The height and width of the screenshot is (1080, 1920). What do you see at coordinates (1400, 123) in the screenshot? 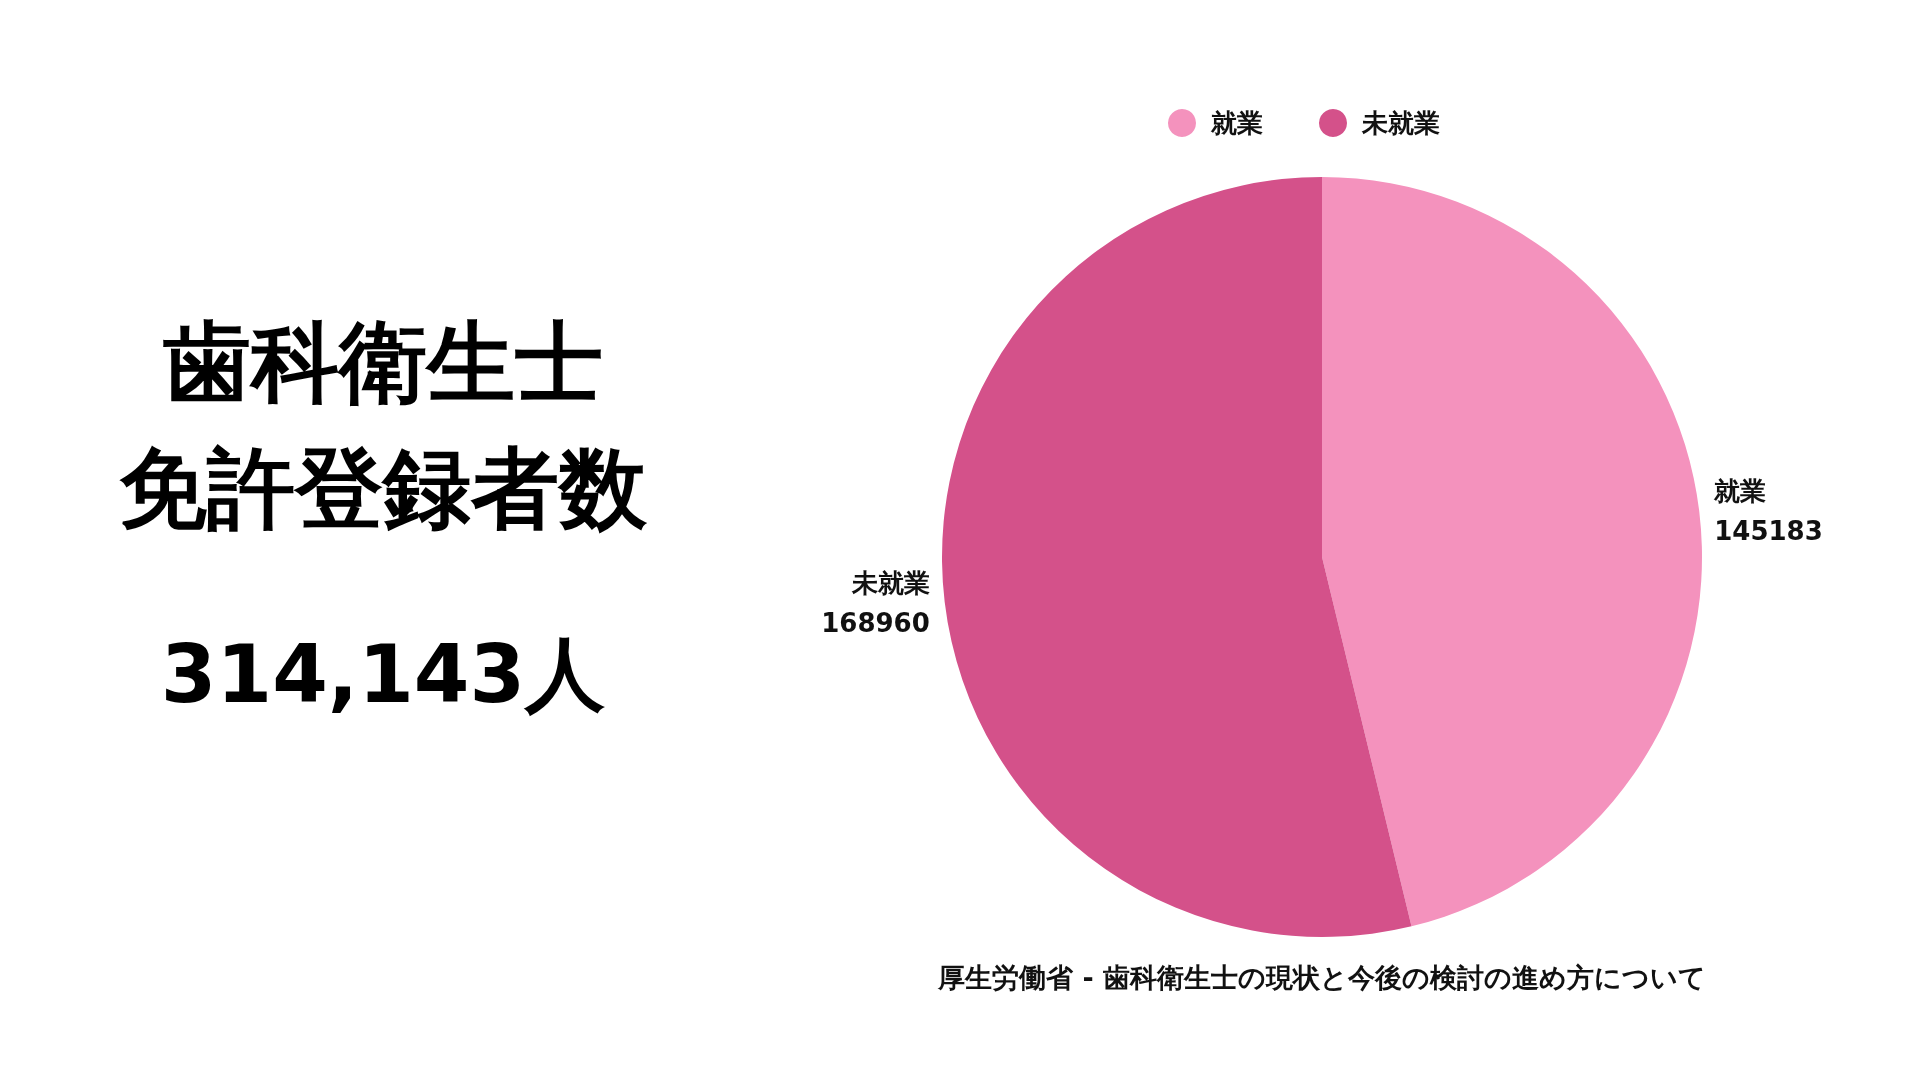
I see `legend-label: 未就業` at bounding box center [1400, 123].